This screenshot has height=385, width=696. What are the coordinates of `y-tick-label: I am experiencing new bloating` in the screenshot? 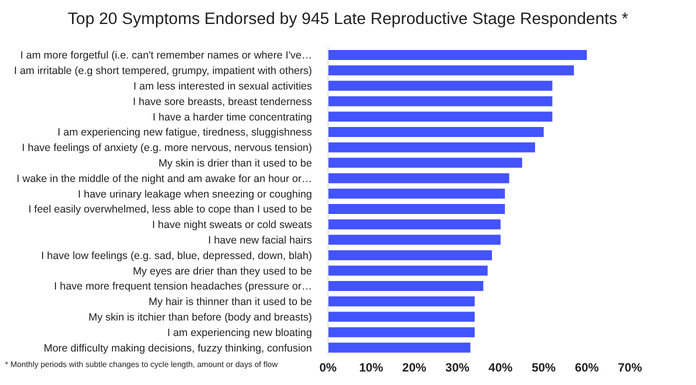 It's located at (239, 332).